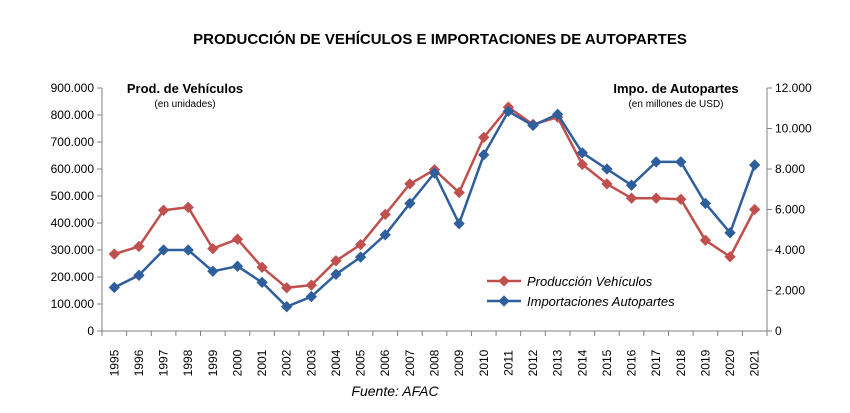 This screenshot has width=850, height=413. Describe the element at coordinates (778, 331) in the screenshot. I see `right-tick-label: 0` at that location.